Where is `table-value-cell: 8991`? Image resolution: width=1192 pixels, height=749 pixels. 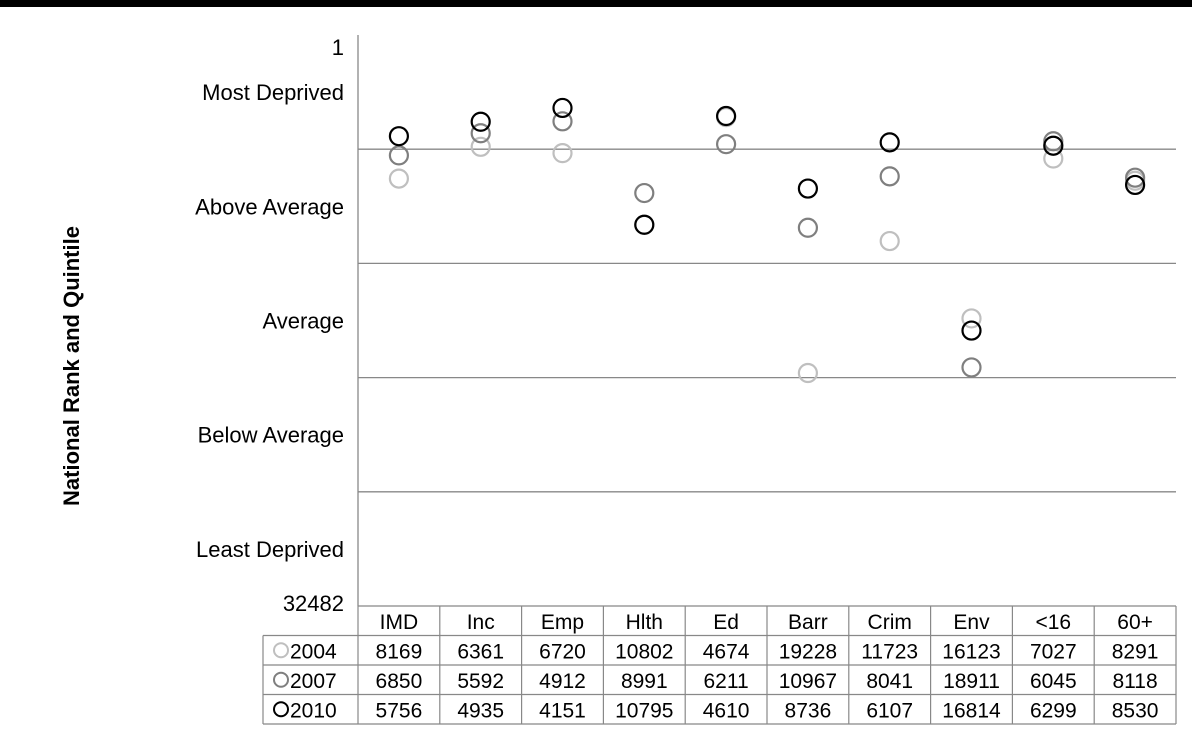
table-value-cell: 8991 is located at coordinates (644, 681).